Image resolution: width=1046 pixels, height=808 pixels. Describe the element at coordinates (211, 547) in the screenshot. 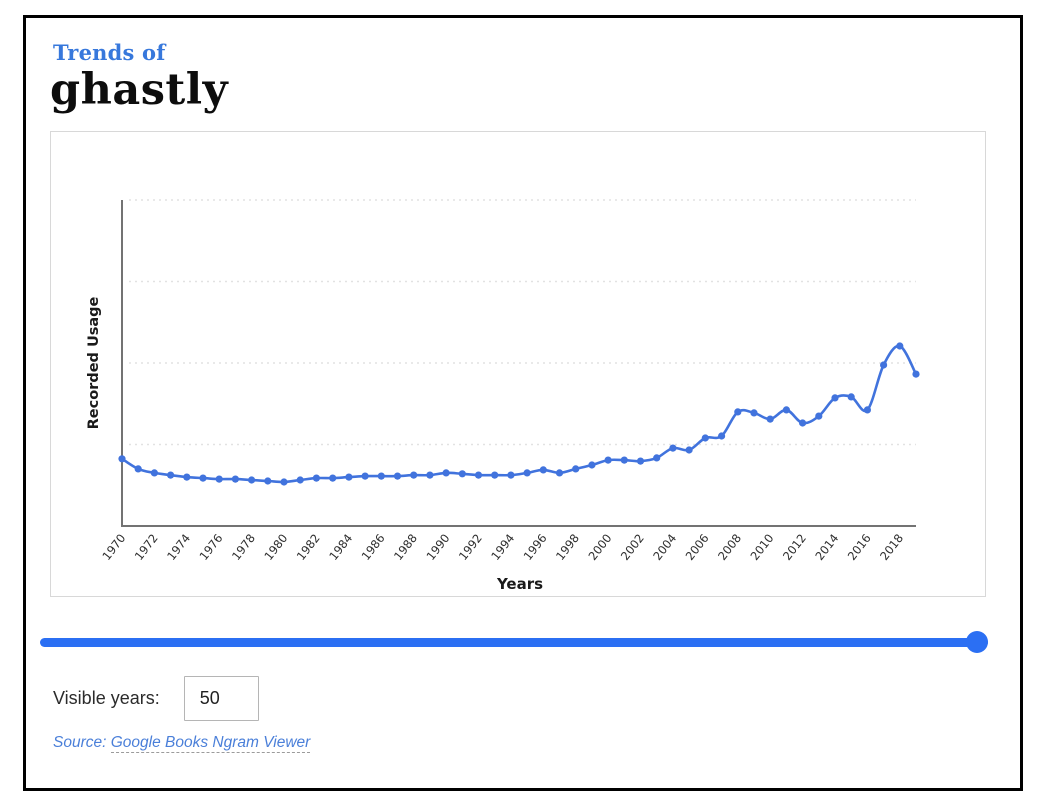

I see `svg-text: 1976` at that location.